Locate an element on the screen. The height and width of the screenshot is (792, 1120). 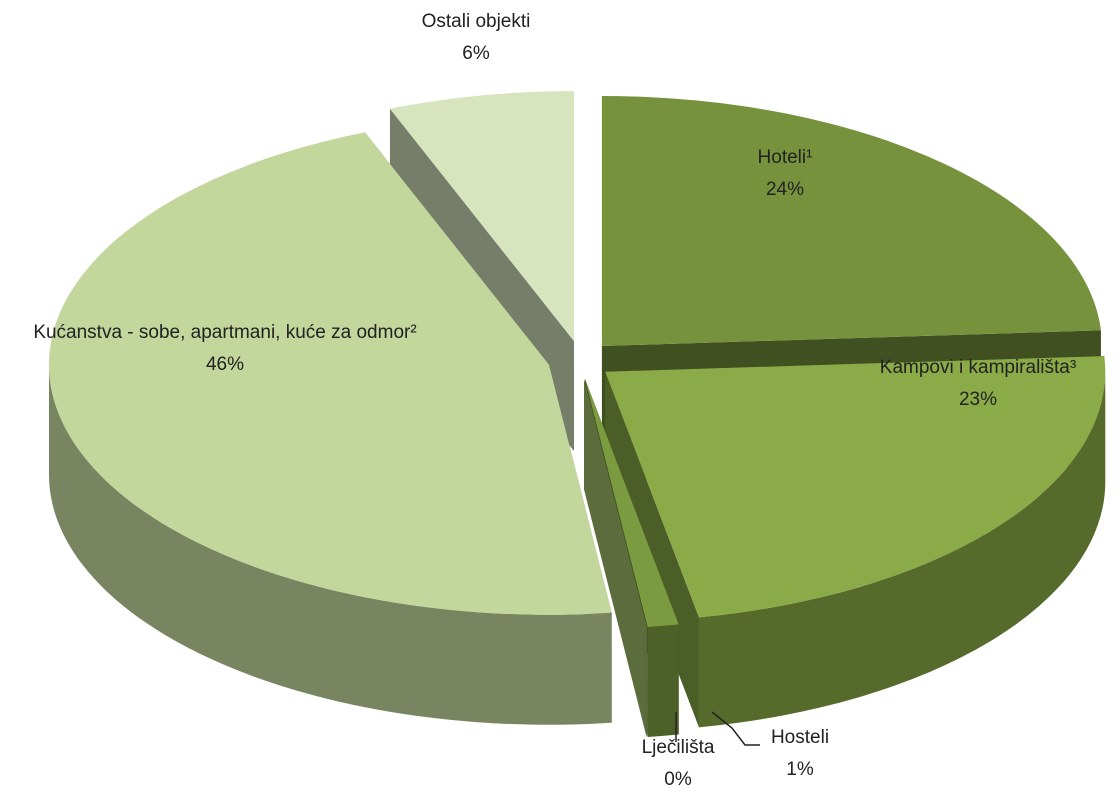
value-label: 23% is located at coordinates (978, 399).